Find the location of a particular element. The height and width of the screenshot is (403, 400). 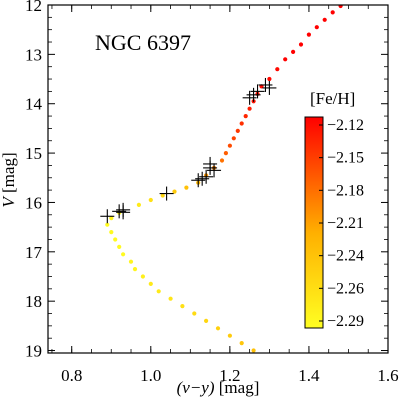

colorbar-tick-label: −2.12 is located at coordinates (345, 125).